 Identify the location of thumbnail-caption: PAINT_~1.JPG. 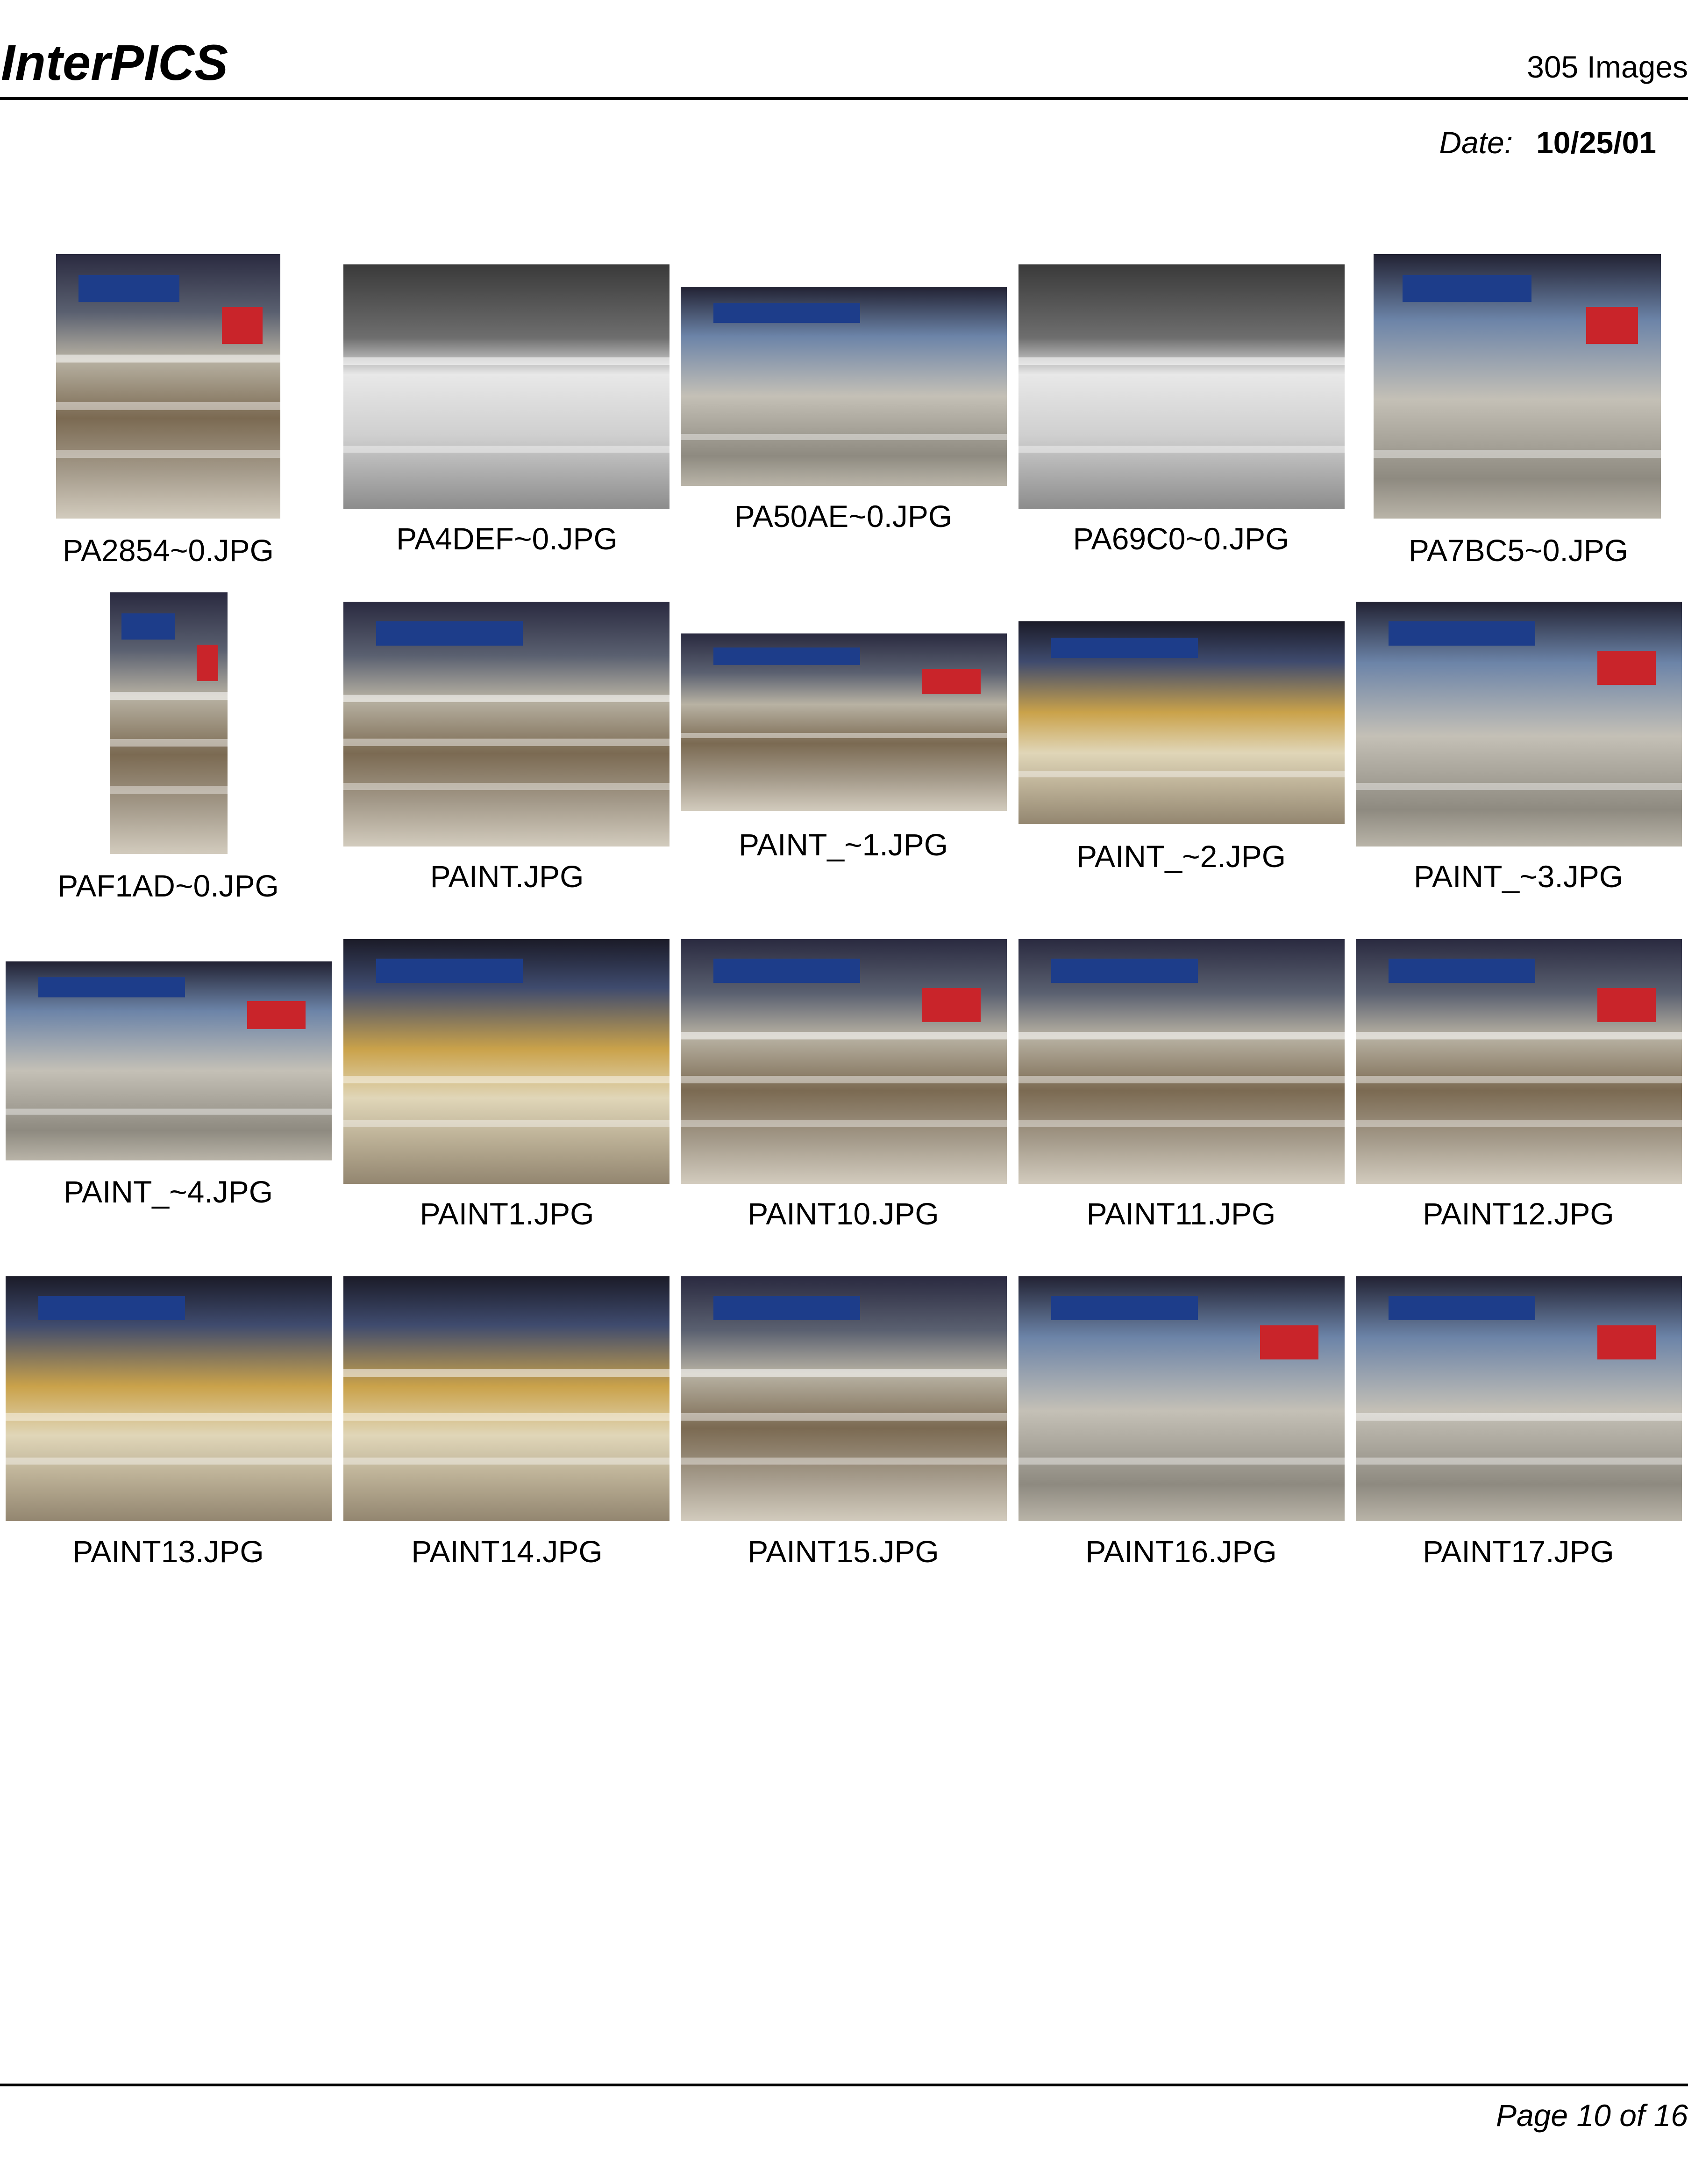
(843, 844).